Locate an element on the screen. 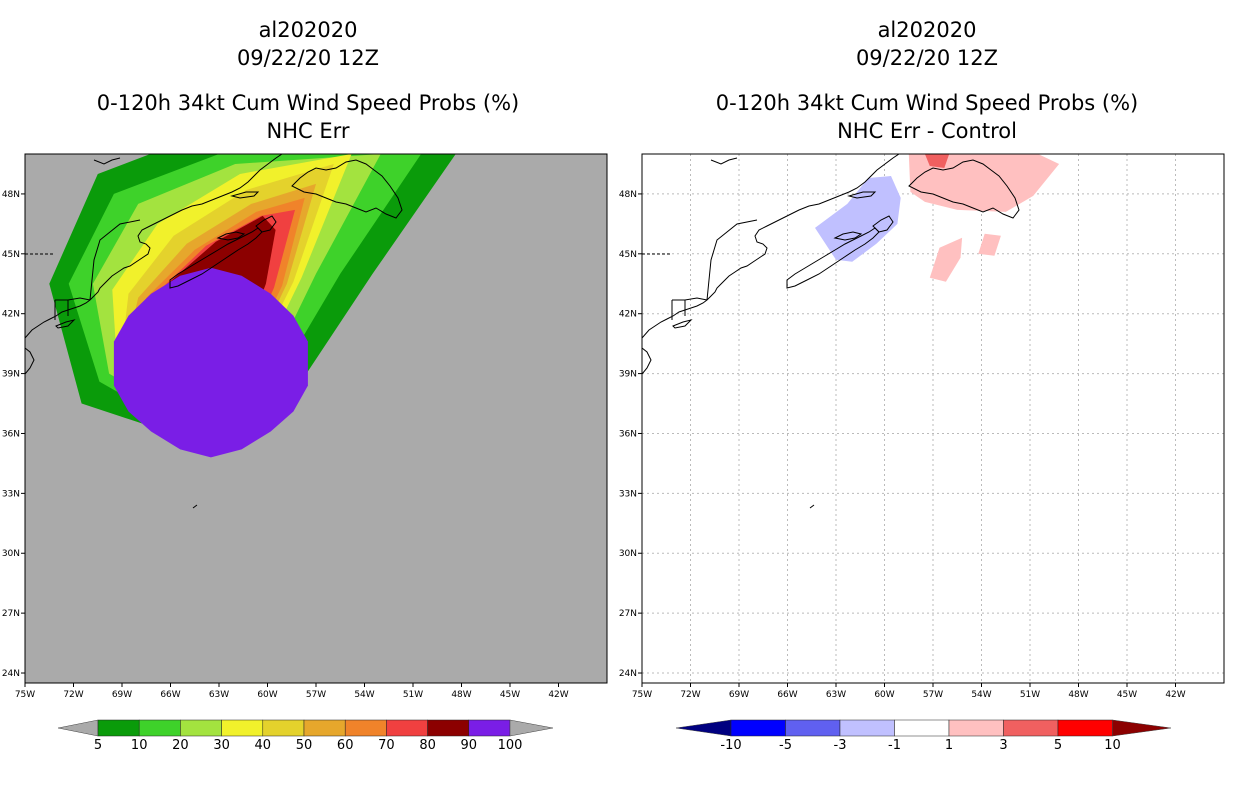 Image resolution: width=1236 pixels, height=800 pixels. right-chart-subtitle: NHC Err - Control is located at coordinates (927, 131).